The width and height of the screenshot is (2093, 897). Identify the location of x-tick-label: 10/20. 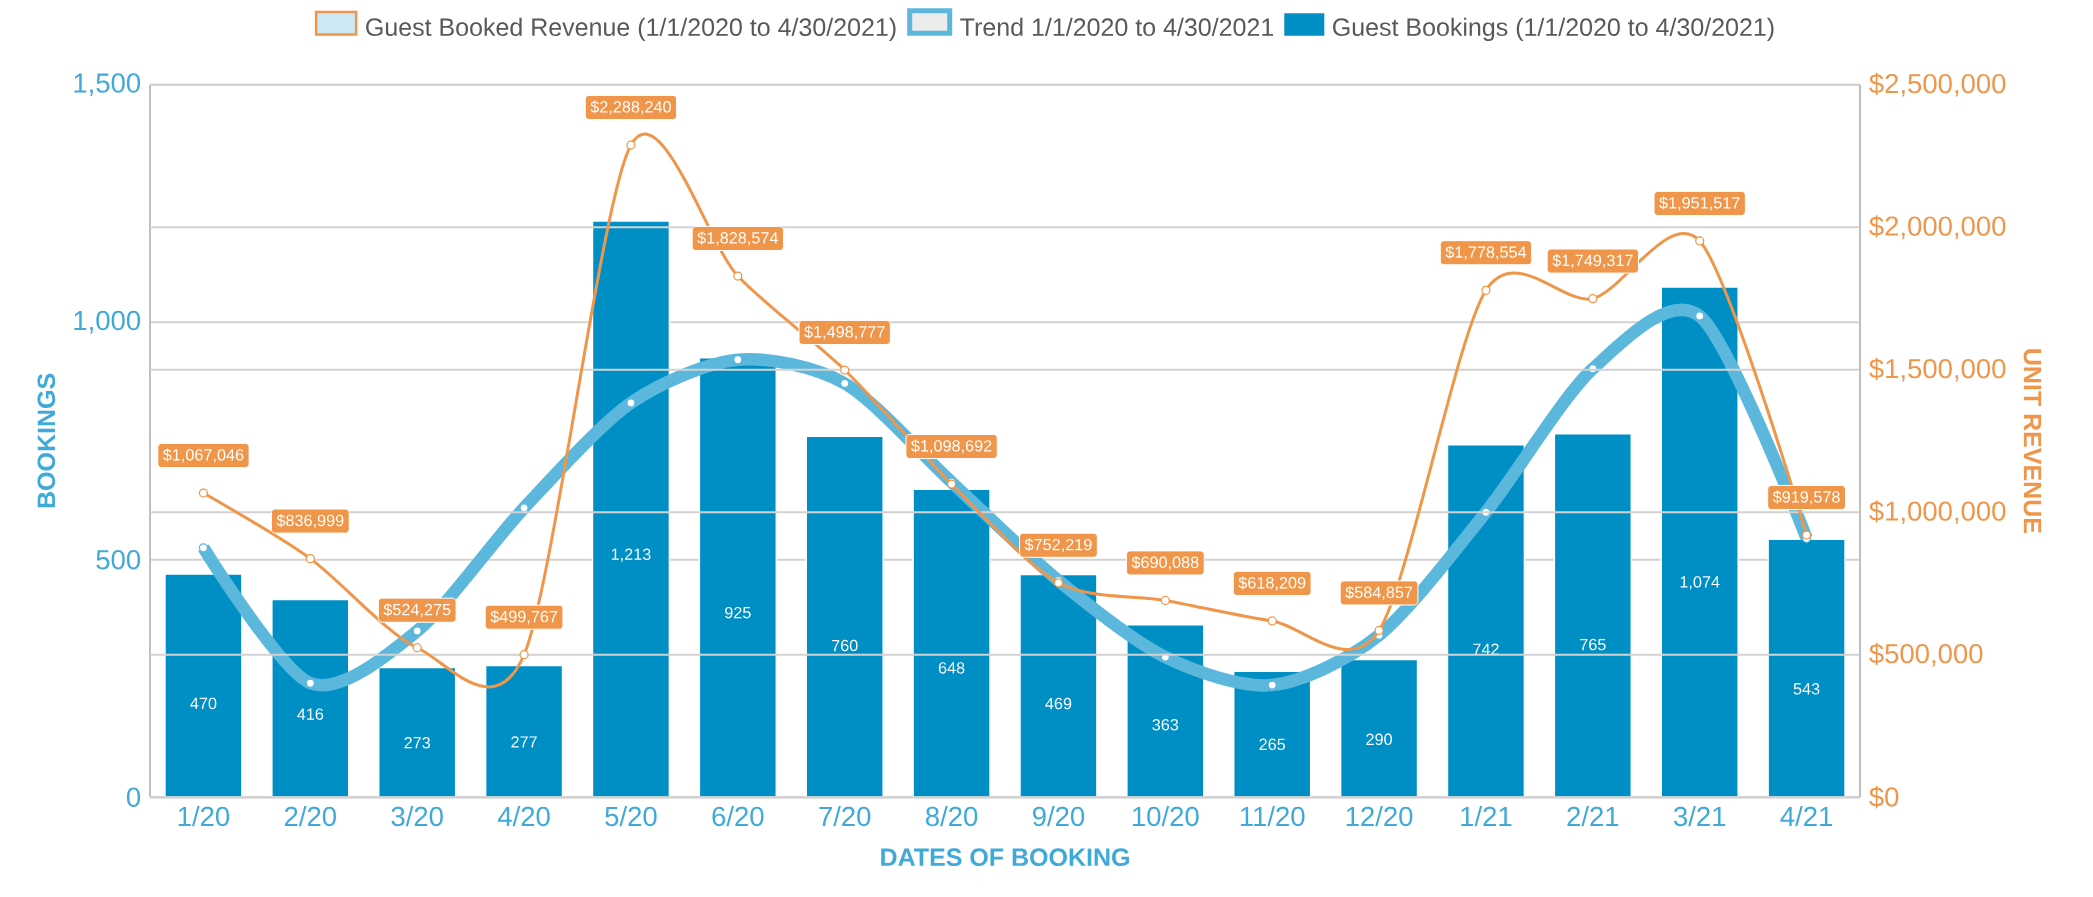
(1166, 816).